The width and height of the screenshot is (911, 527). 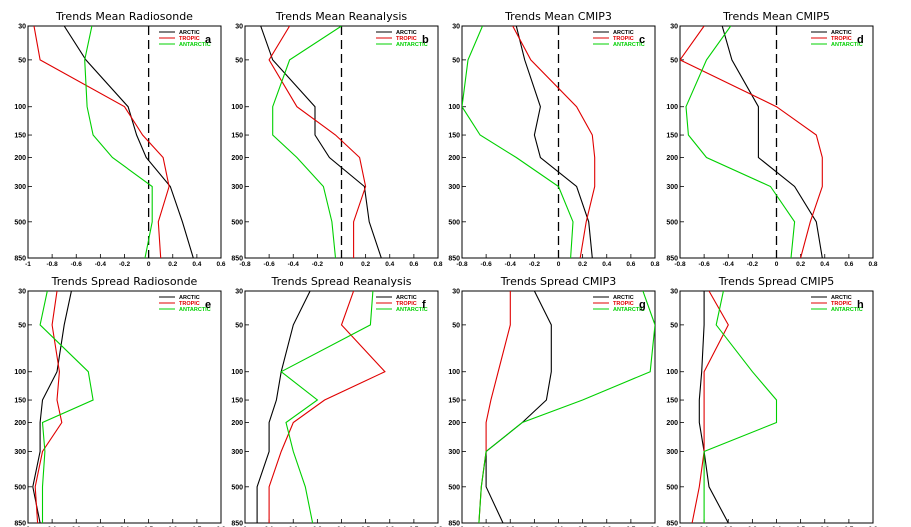 What do you see at coordinates (424, 305) in the screenshot?
I see `panel-letter: f` at bounding box center [424, 305].